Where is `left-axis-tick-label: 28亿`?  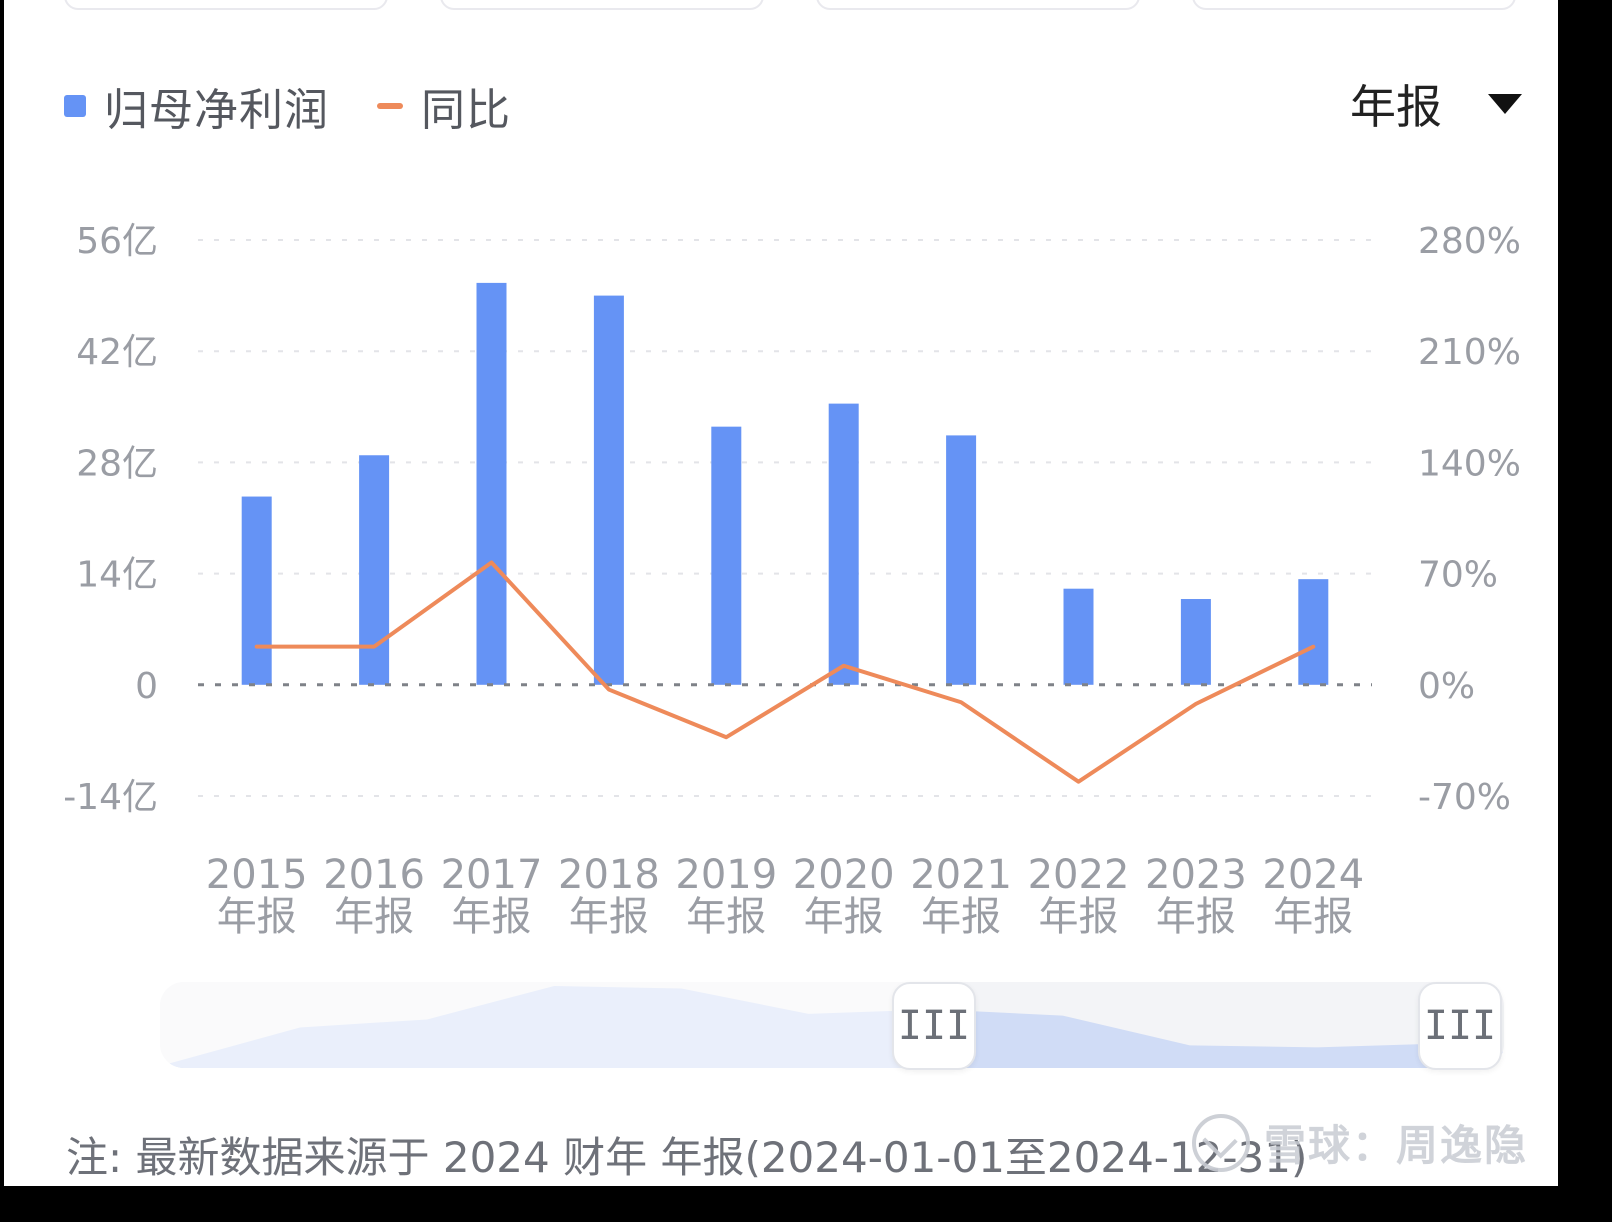
left-axis-tick-label: 28亿 is located at coordinates (117, 463).